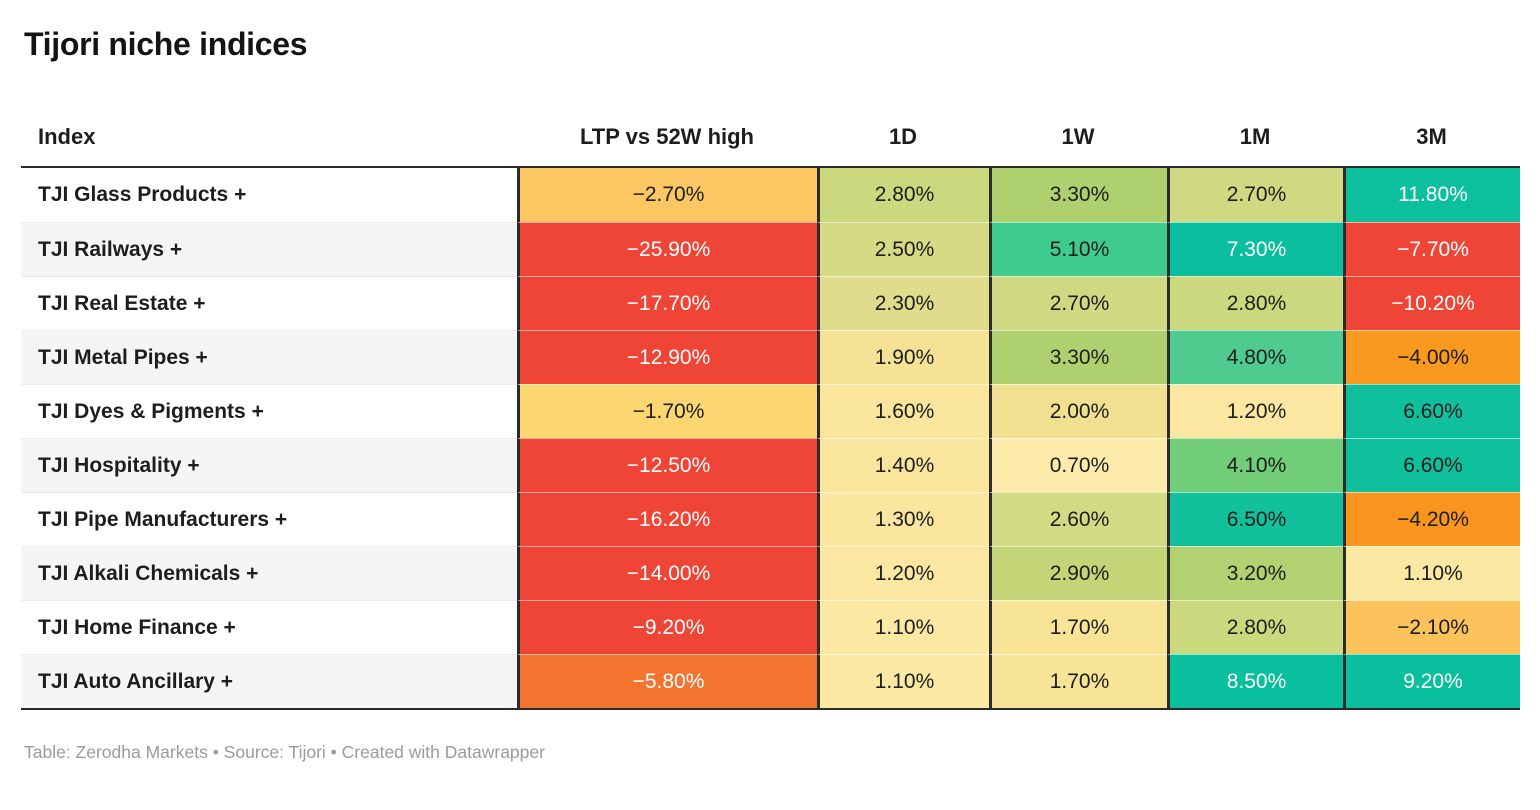 Image resolution: width=1540 pixels, height=810 pixels. I want to click on table-header: Index LTP vs 52W high 1D 1W 1M 3M, so click(770, 144).